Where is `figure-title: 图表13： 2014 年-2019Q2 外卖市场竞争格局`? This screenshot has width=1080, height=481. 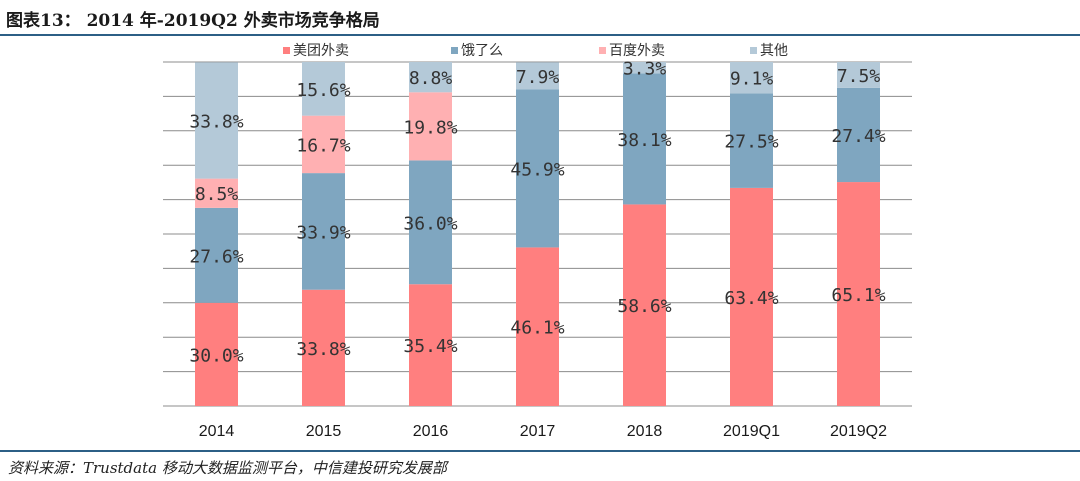
figure-title: 图表13： 2014 年-2019Q2 外卖市场竞争格局 is located at coordinates (193, 21).